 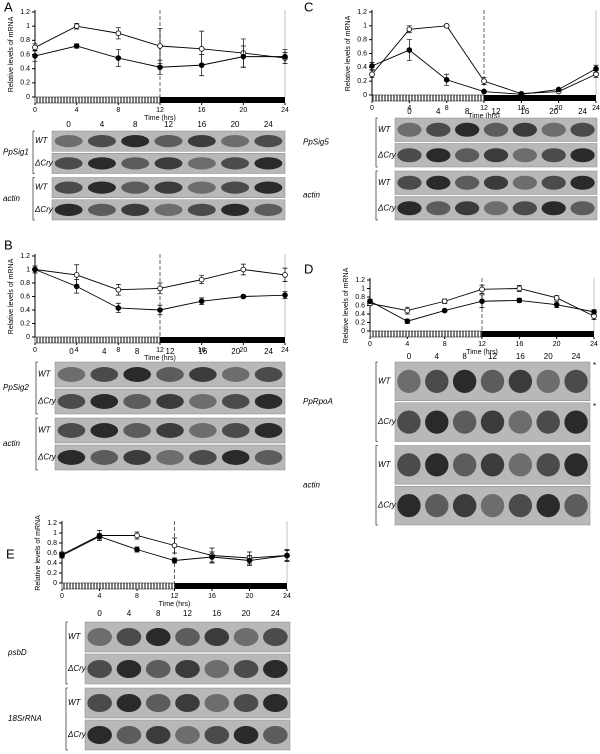 I want to click on row-bracket, so click(x=376, y=142).